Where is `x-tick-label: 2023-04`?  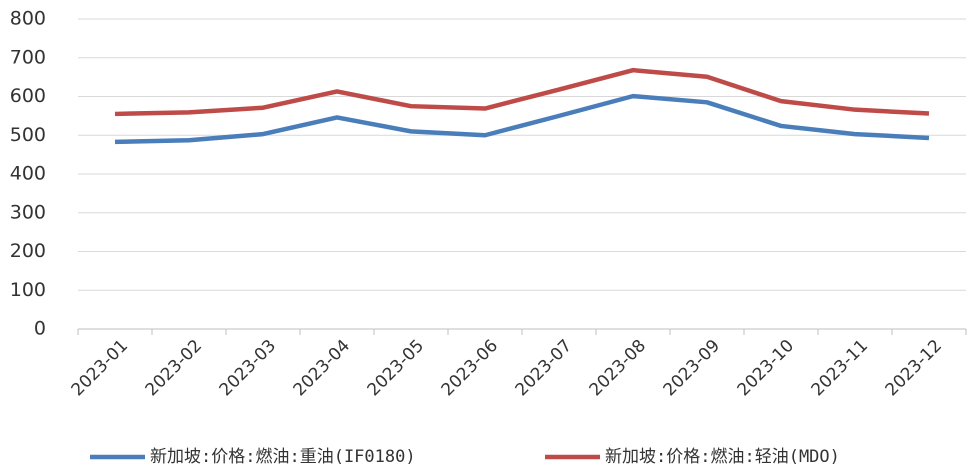 x-tick-label: 2023-04 is located at coordinates (322, 368).